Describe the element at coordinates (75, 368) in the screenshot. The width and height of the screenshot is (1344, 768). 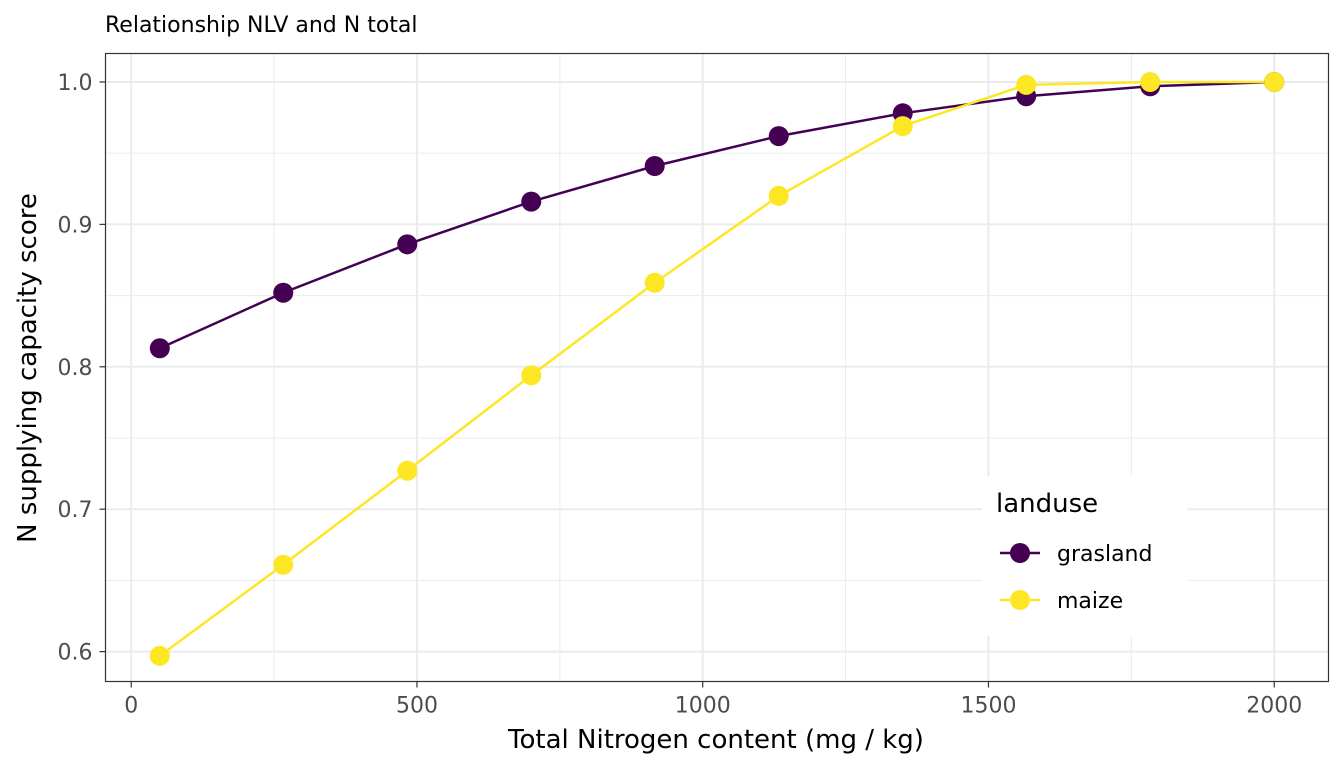
I see `y-tick-label: 0.8` at that location.